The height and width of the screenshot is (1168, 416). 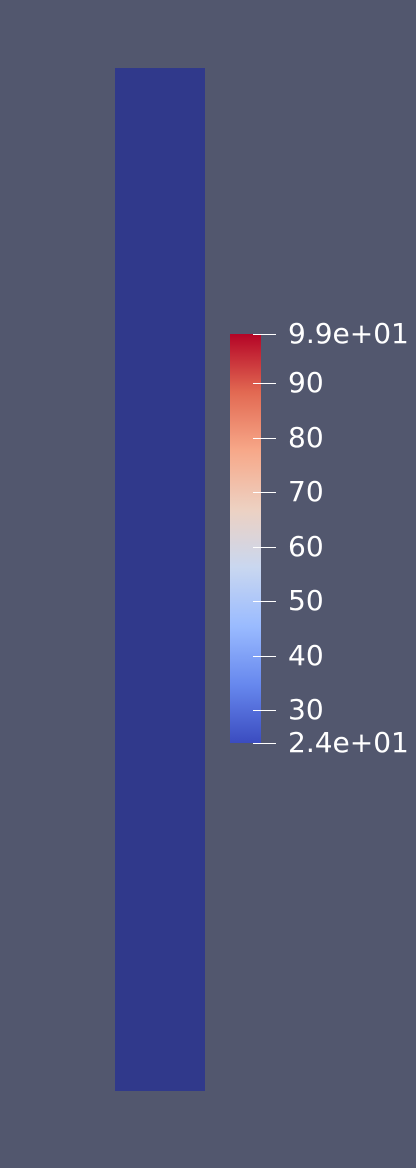 I want to click on color-legend-tick-label: 70, so click(x=306, y=491).